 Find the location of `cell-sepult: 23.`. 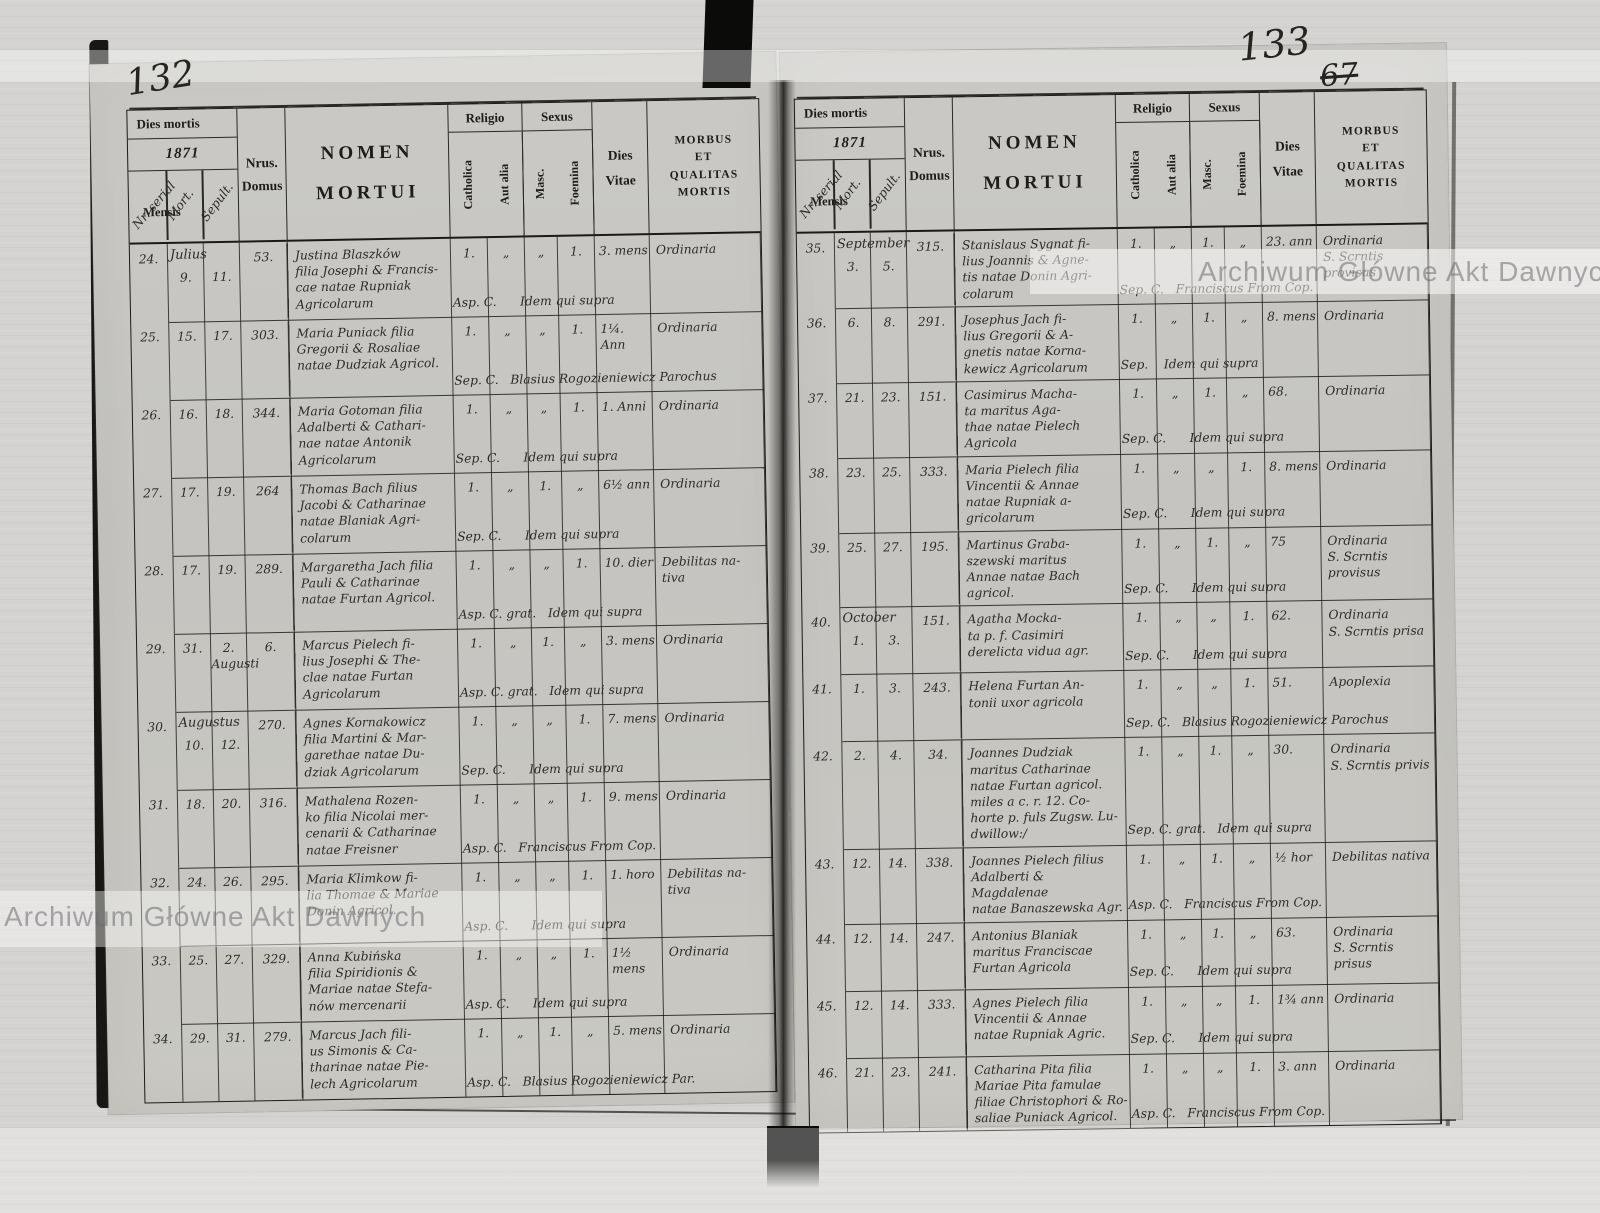

cell-sepult: 23. is located at coordinates (901, 1094).